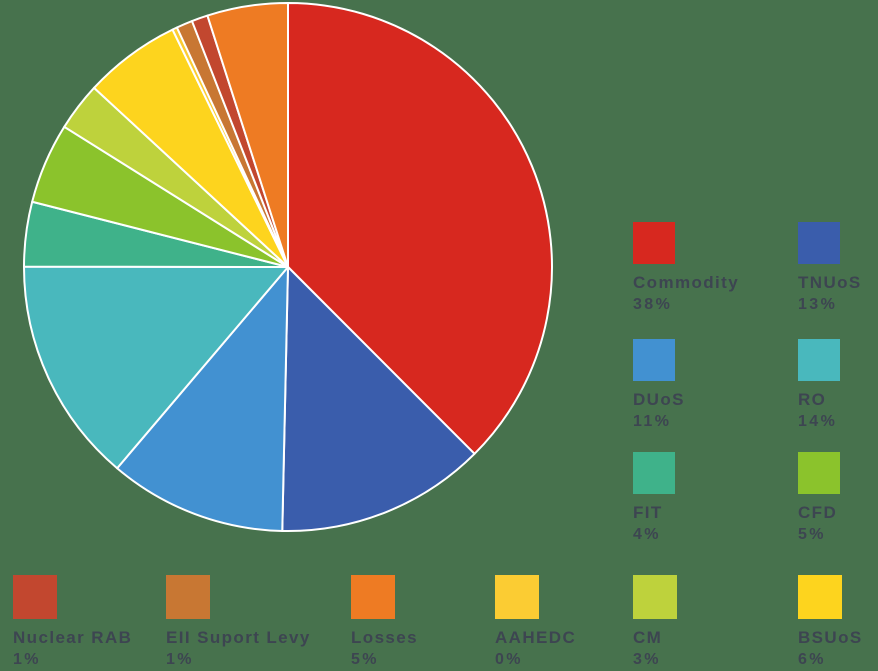  Describe the element at coordinates (659, 385) in the screenshot. I see `legend-item-duos: DUoS 11%` at that location.